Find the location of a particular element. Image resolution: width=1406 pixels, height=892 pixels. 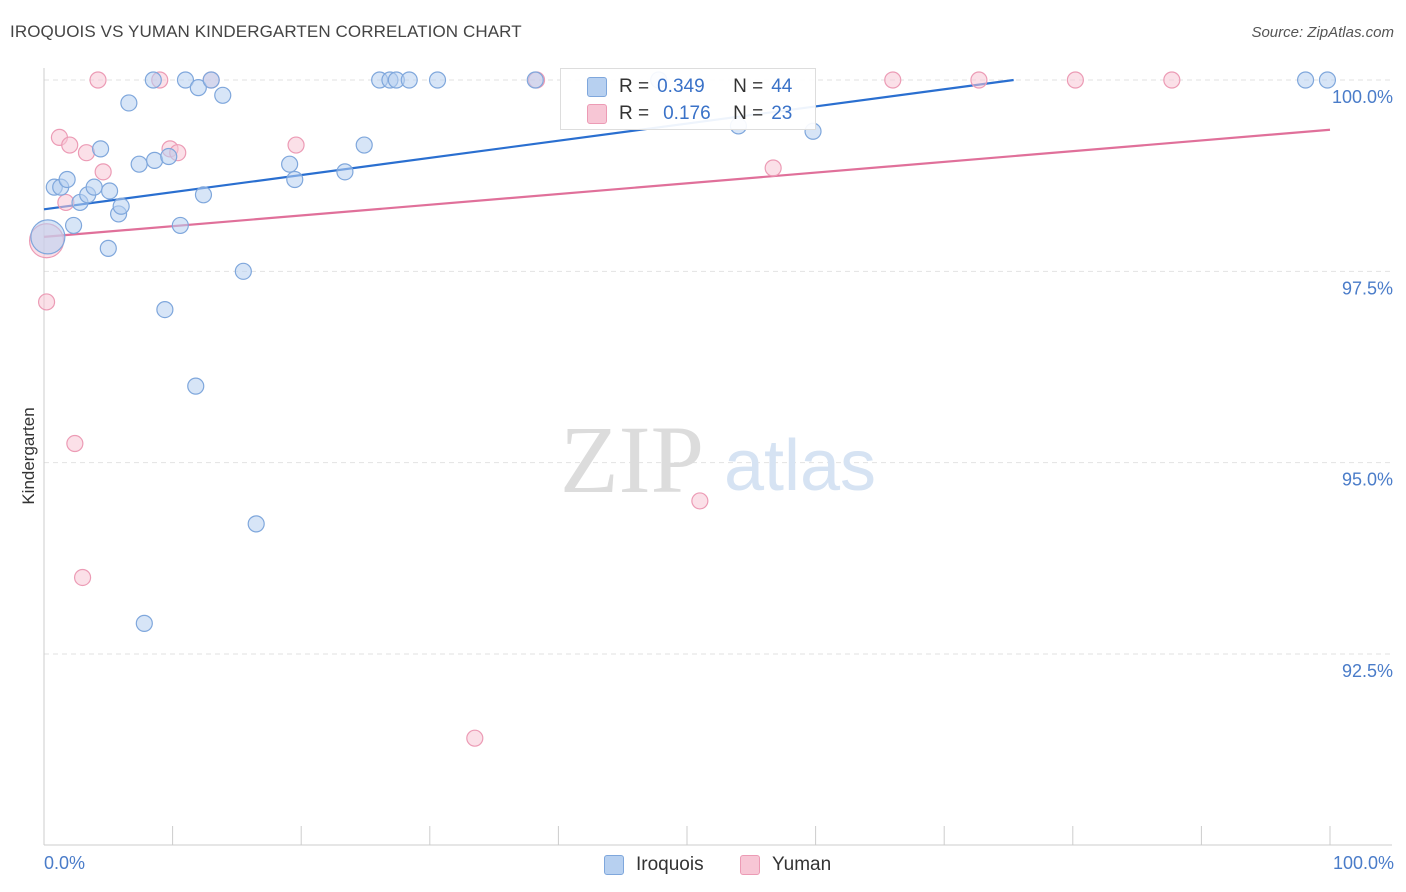

watermark: ZIP atlas is located at coordinates (718, 459).